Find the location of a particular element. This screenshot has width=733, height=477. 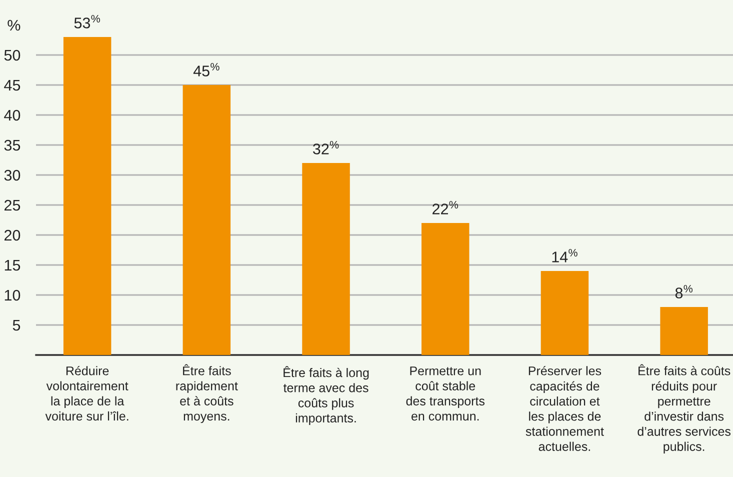

y-tick-label: 15 is located at coordinates (12, 265).